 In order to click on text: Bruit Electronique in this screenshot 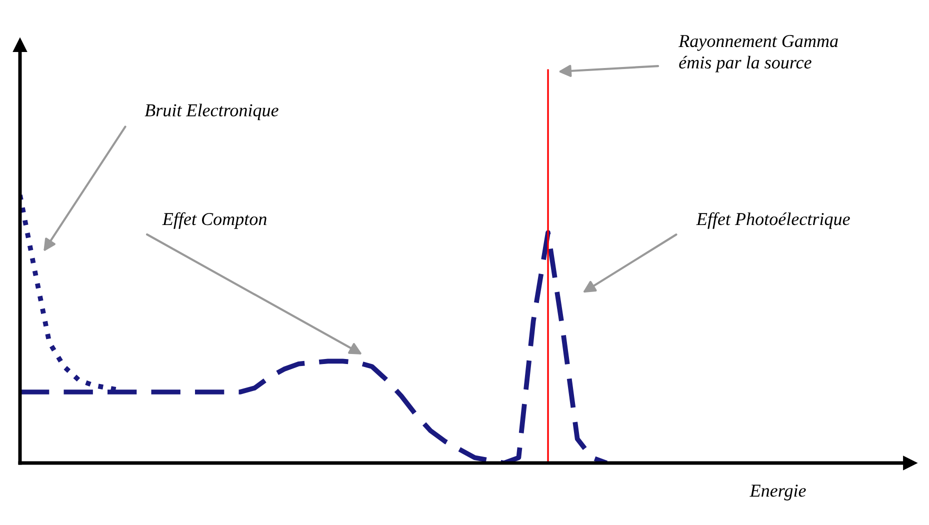, I will do `click(211, 112)`.